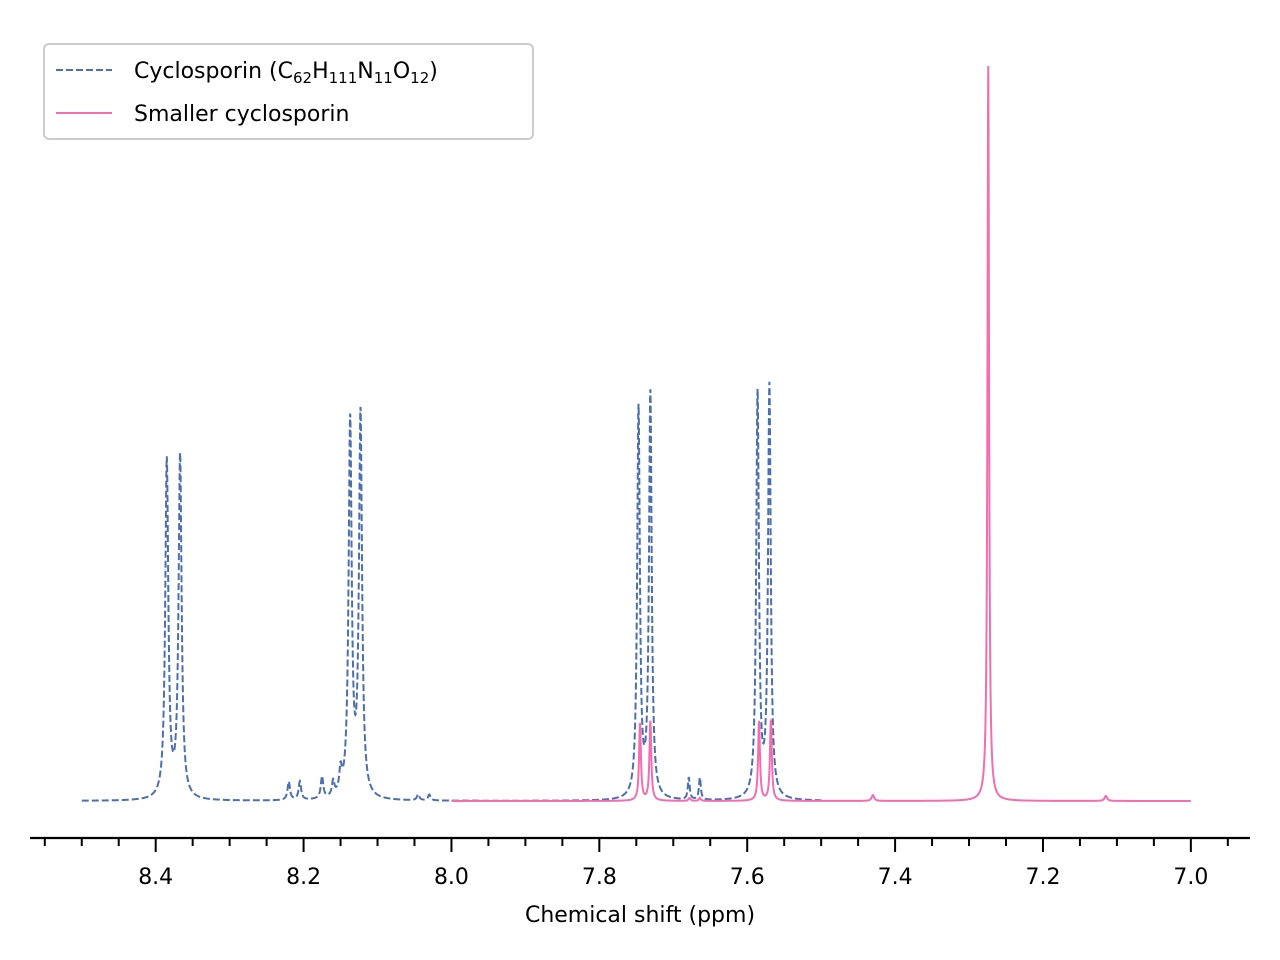  Describe the element at coordinates (1190, 877) in the screenshot. I see `x-tick-label: 7.0` at that location.